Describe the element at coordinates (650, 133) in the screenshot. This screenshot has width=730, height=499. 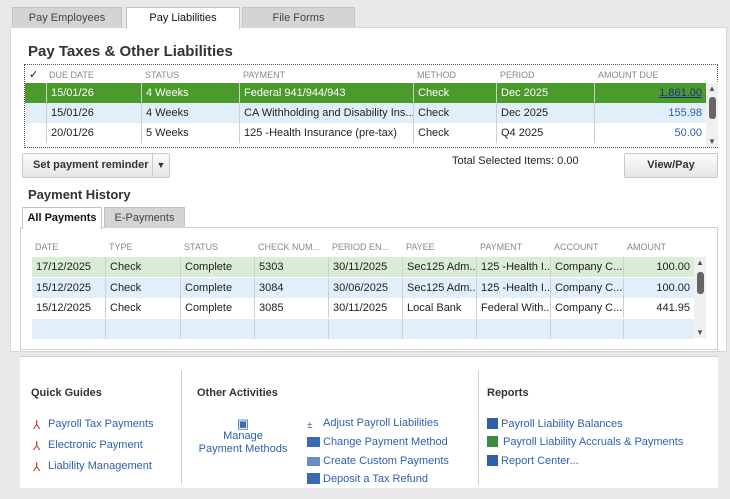
I see `cell-amount: 50.00` at that location.